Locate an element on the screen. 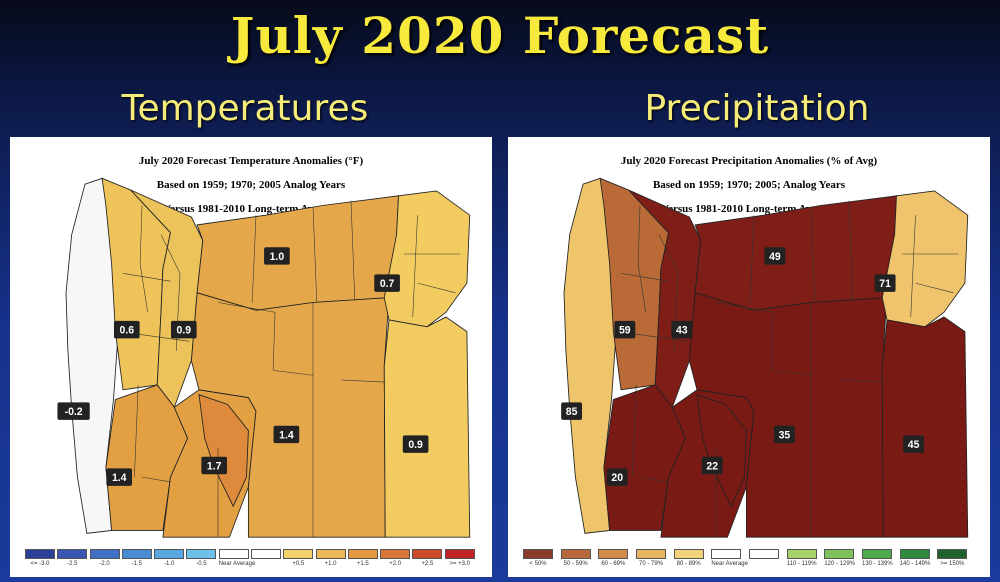 This screenshot has height=582, width=1000. value-label-north-central: 1.0 is located at coordinates (277, 256).